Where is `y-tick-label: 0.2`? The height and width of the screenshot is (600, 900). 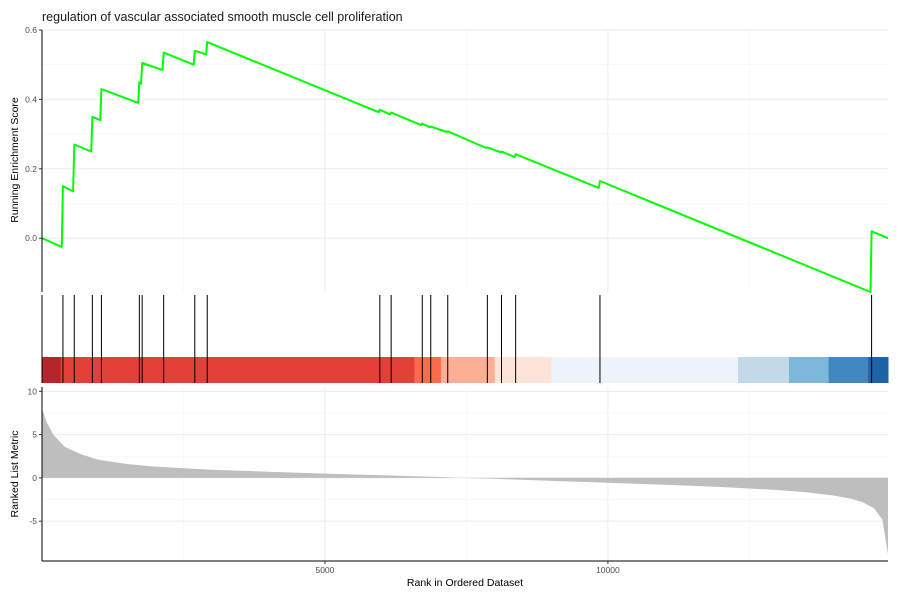 y-tick-label: 0.2 is located at coordinates (31, 169).